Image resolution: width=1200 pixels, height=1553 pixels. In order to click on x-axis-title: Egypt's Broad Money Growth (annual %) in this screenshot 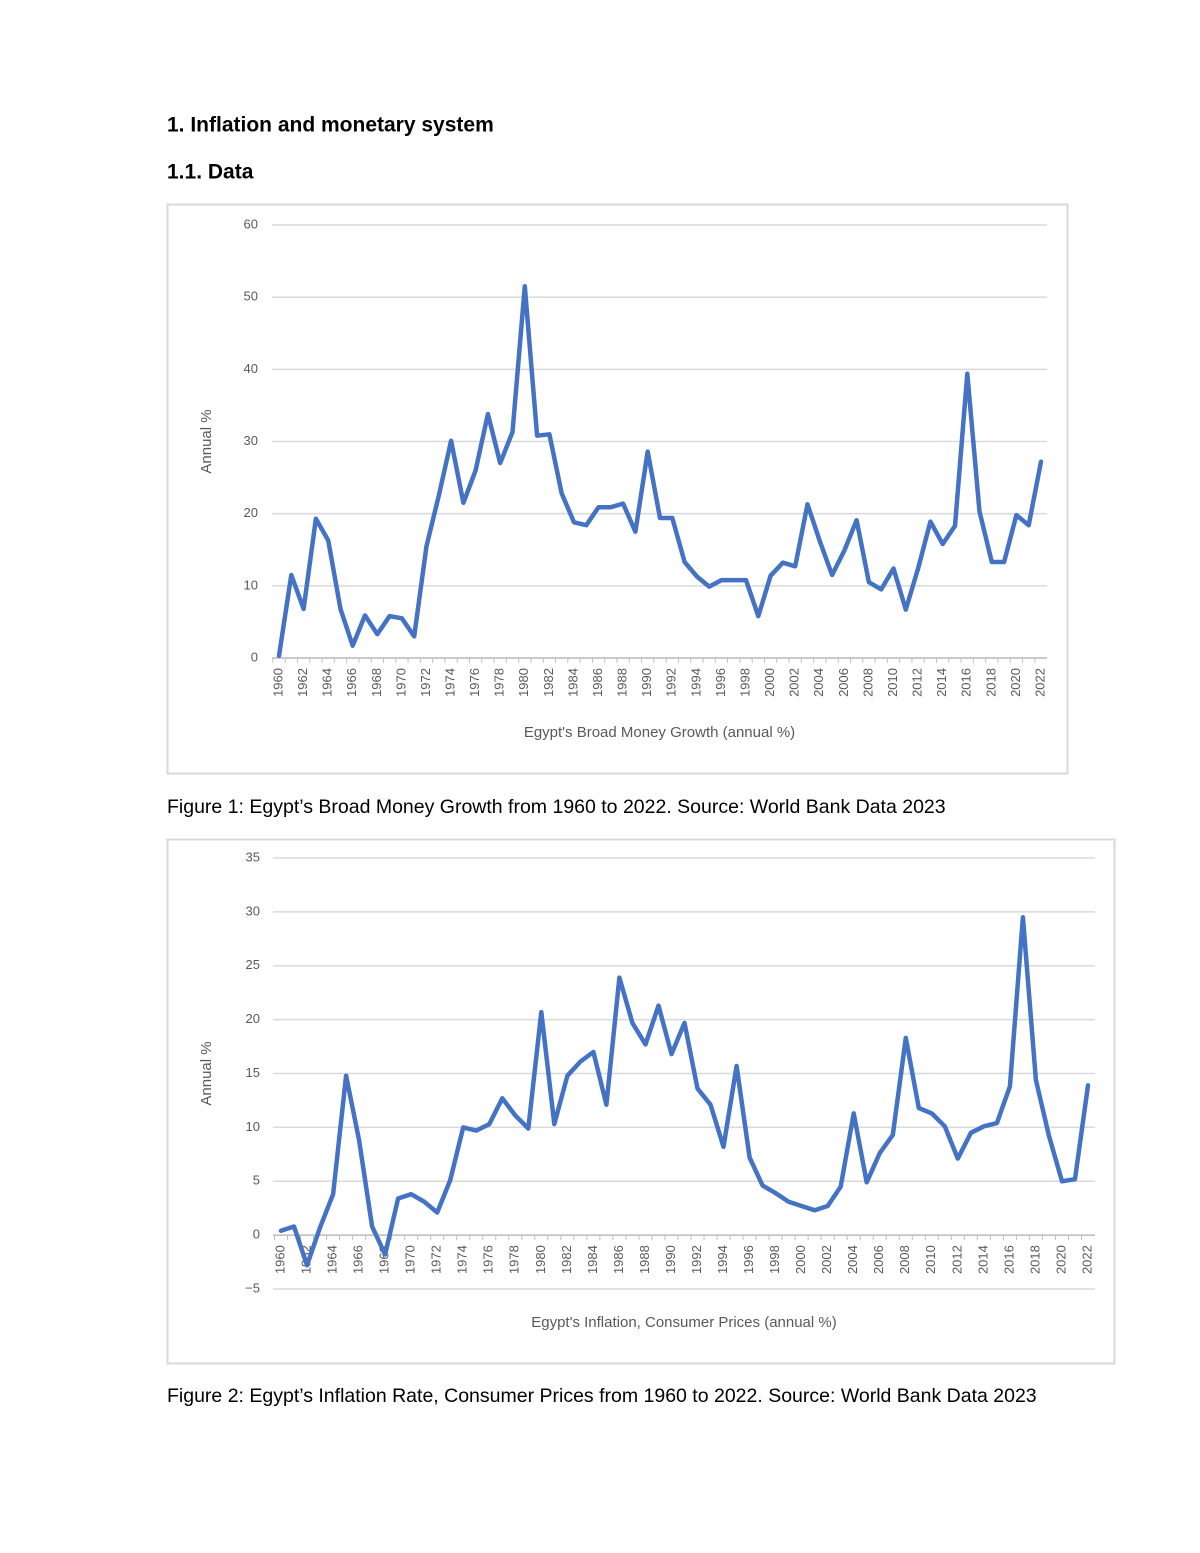, I will do `click(659, 732)`.